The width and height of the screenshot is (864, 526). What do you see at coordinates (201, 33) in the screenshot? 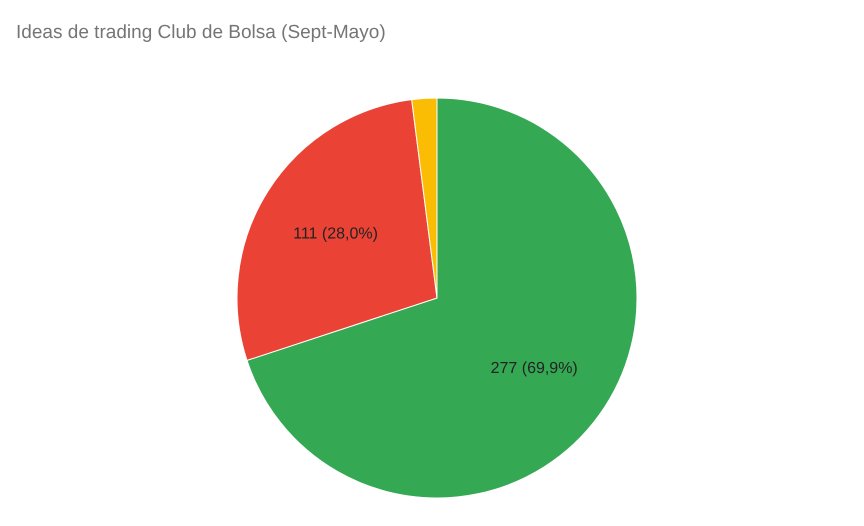
I see `chart-title: Ideas de trading Club de Bolsa (Sept-Mayo)` at bounding box center [201, 33].